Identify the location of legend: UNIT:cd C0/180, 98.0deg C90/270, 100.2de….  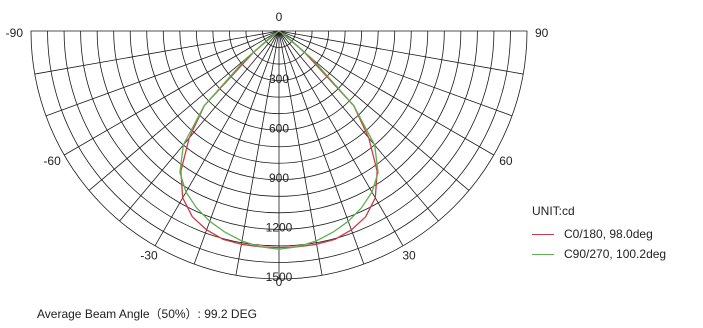
(599, 234).